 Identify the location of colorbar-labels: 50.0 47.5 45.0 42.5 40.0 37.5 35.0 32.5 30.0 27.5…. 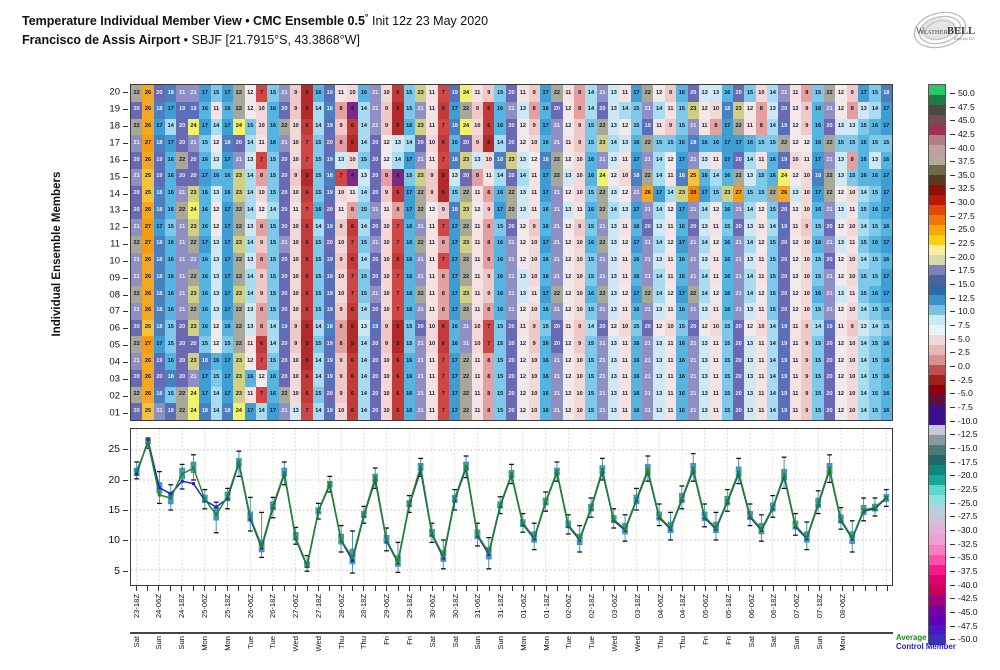
(975, 364).